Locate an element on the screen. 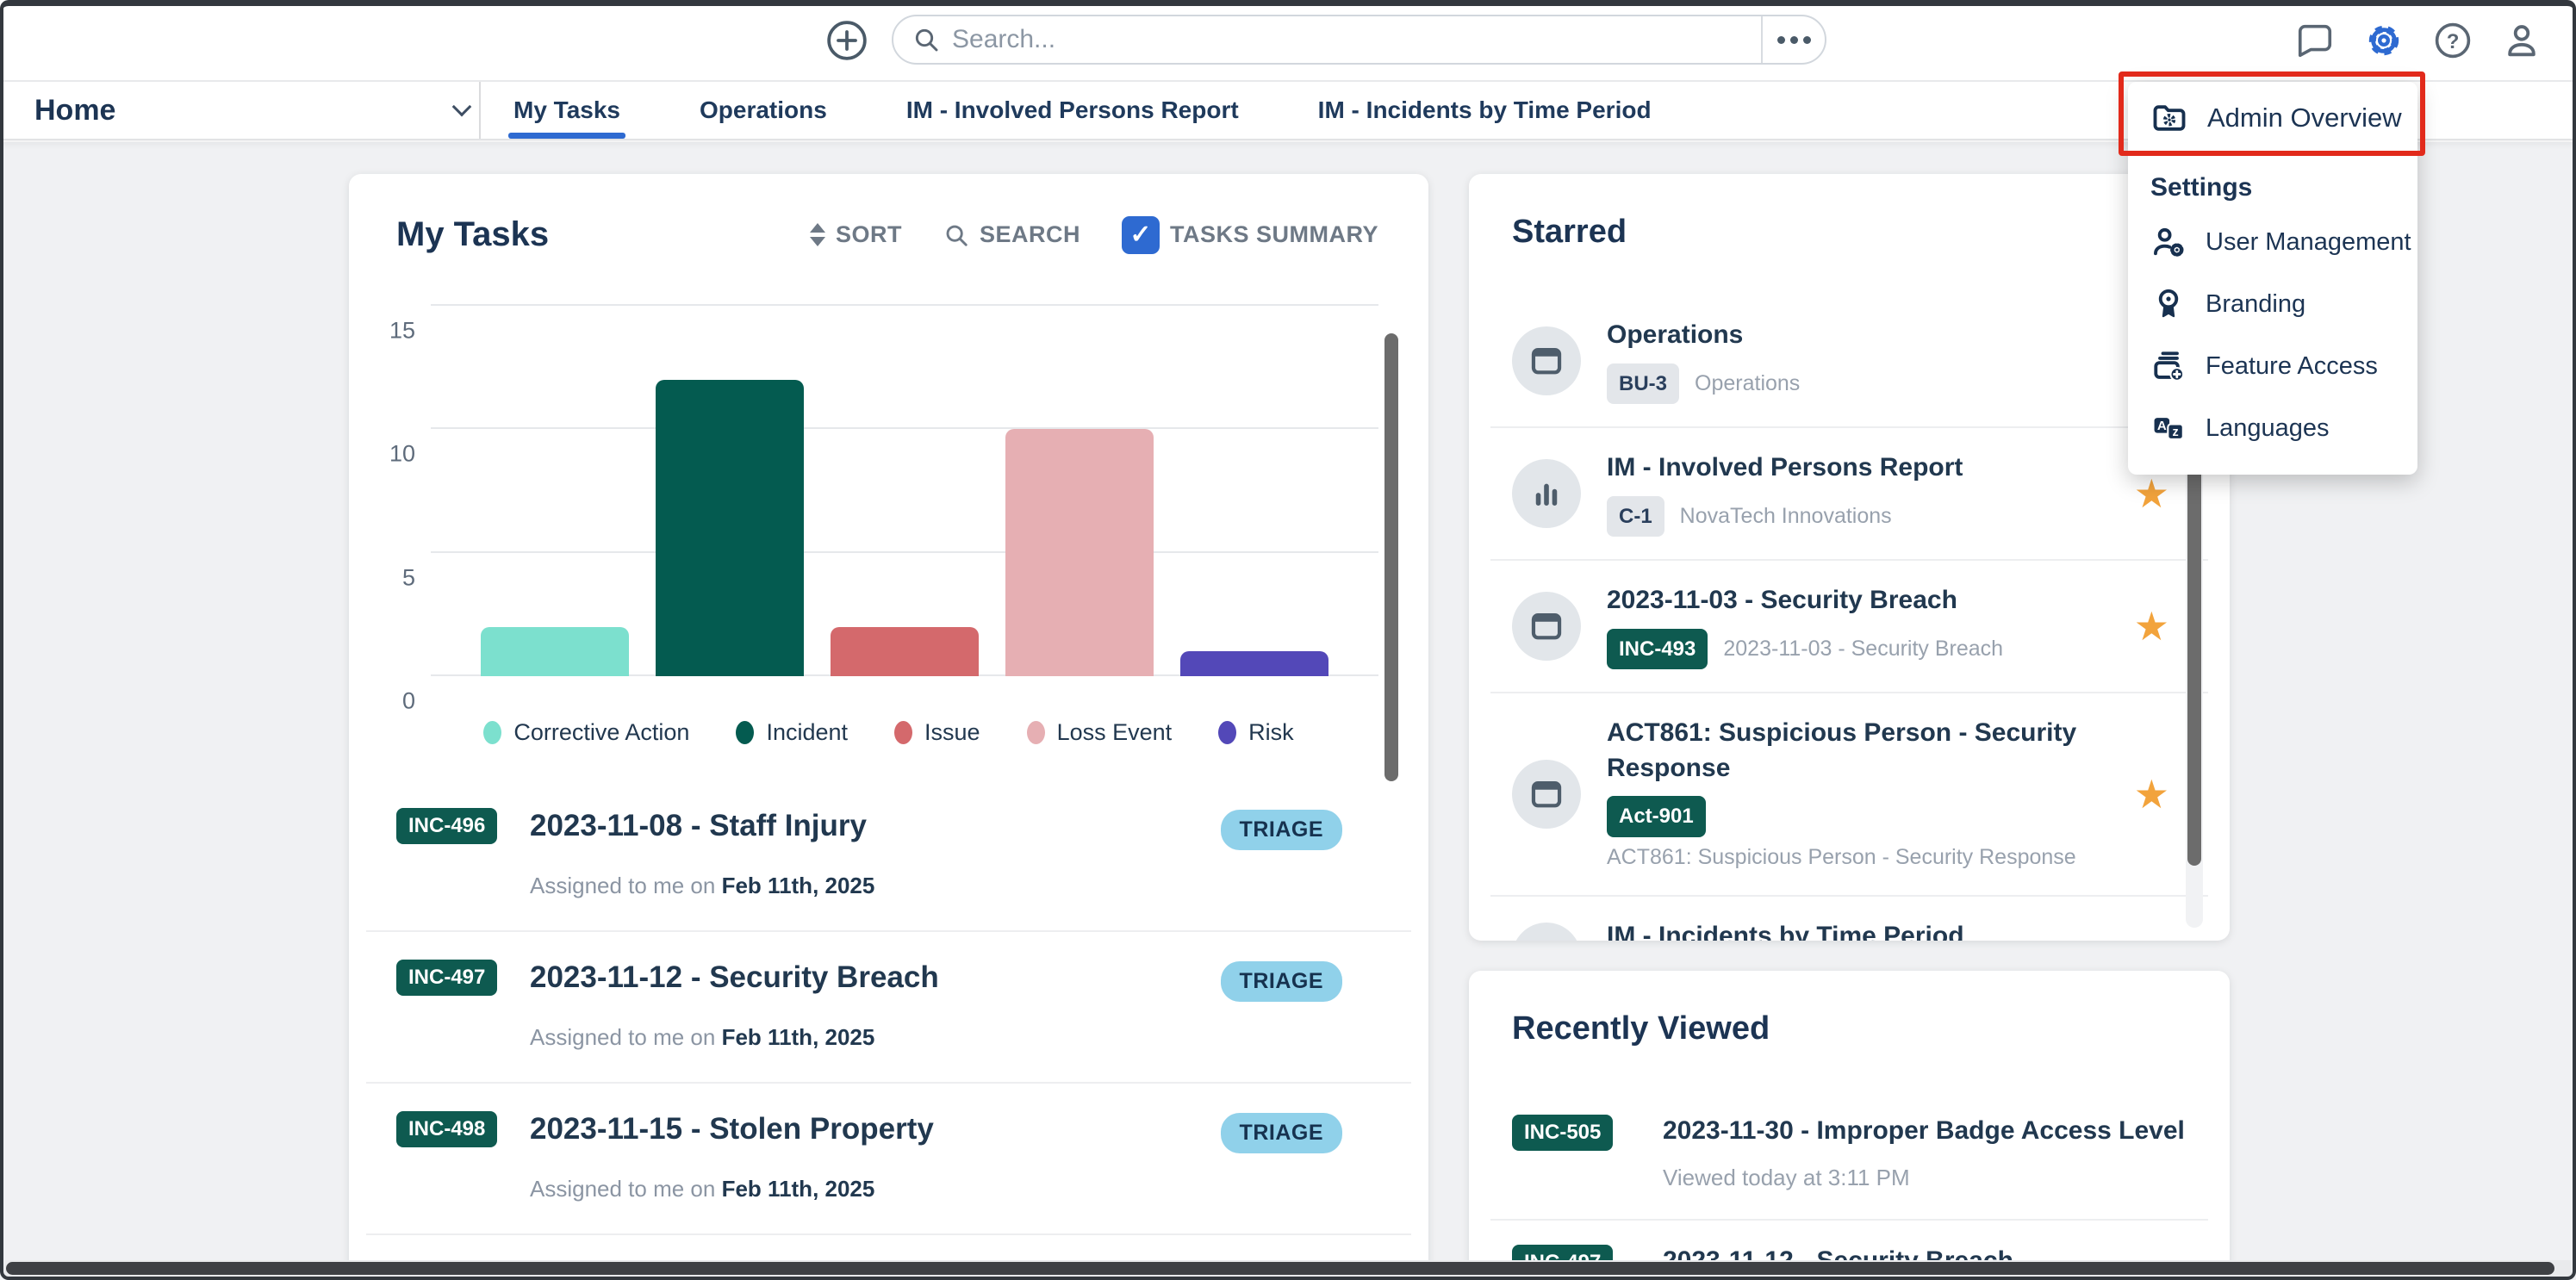 This screenshot has height=1280, width=2576. menu-item-branding: Branding is located at coordinates (2273, 304).